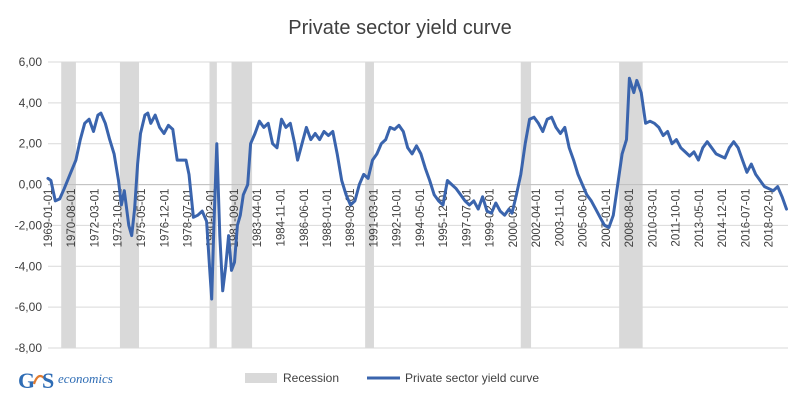 The width and height of the screenshot is (800, 405). What do you see at coordinates (399, 28) in the screenshot?
I see `chart-title: Private sector yield curve` at bounding box center [399, 28].